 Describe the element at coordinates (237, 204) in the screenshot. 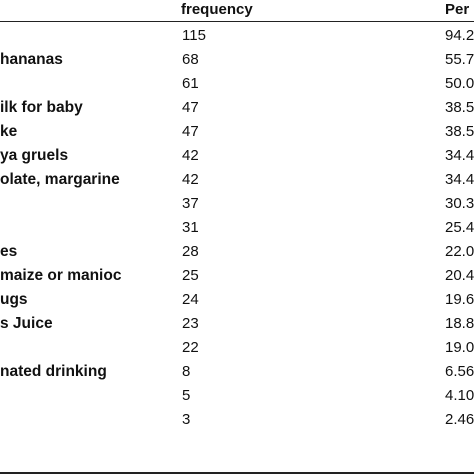

I see `table-row: 37 30.3` at that location.